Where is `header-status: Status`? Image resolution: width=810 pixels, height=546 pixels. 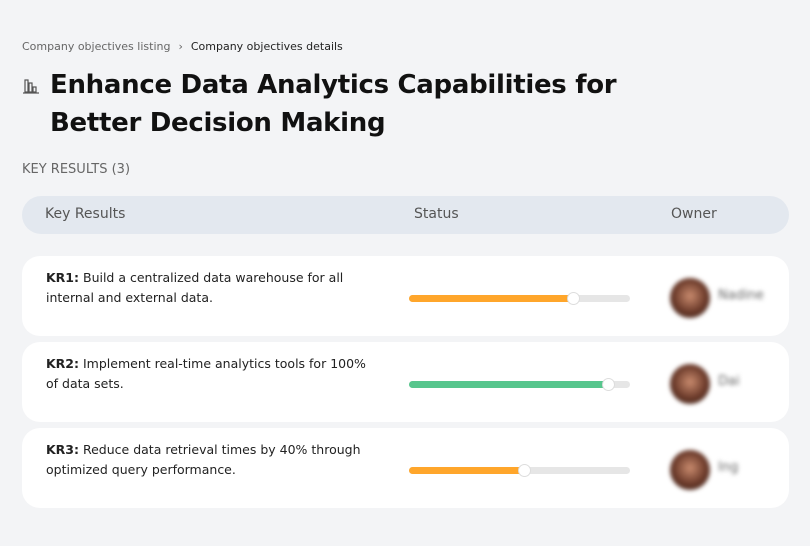
header-status: Status is located at coordinates (436, 214).